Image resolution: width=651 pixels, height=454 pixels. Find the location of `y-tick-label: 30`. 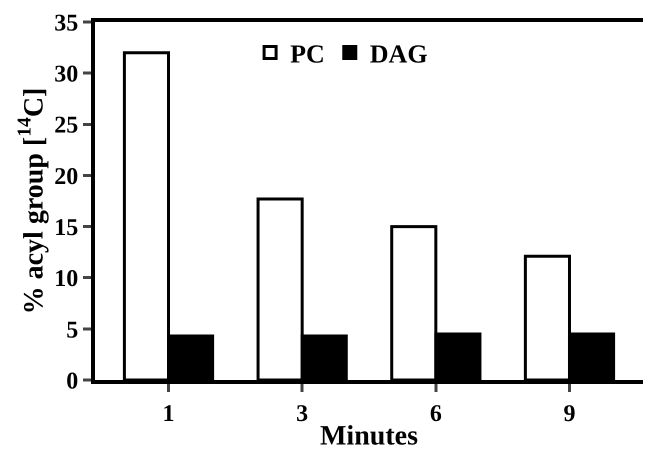

y-tick-label: 30 is located at coordinates (66, 75).